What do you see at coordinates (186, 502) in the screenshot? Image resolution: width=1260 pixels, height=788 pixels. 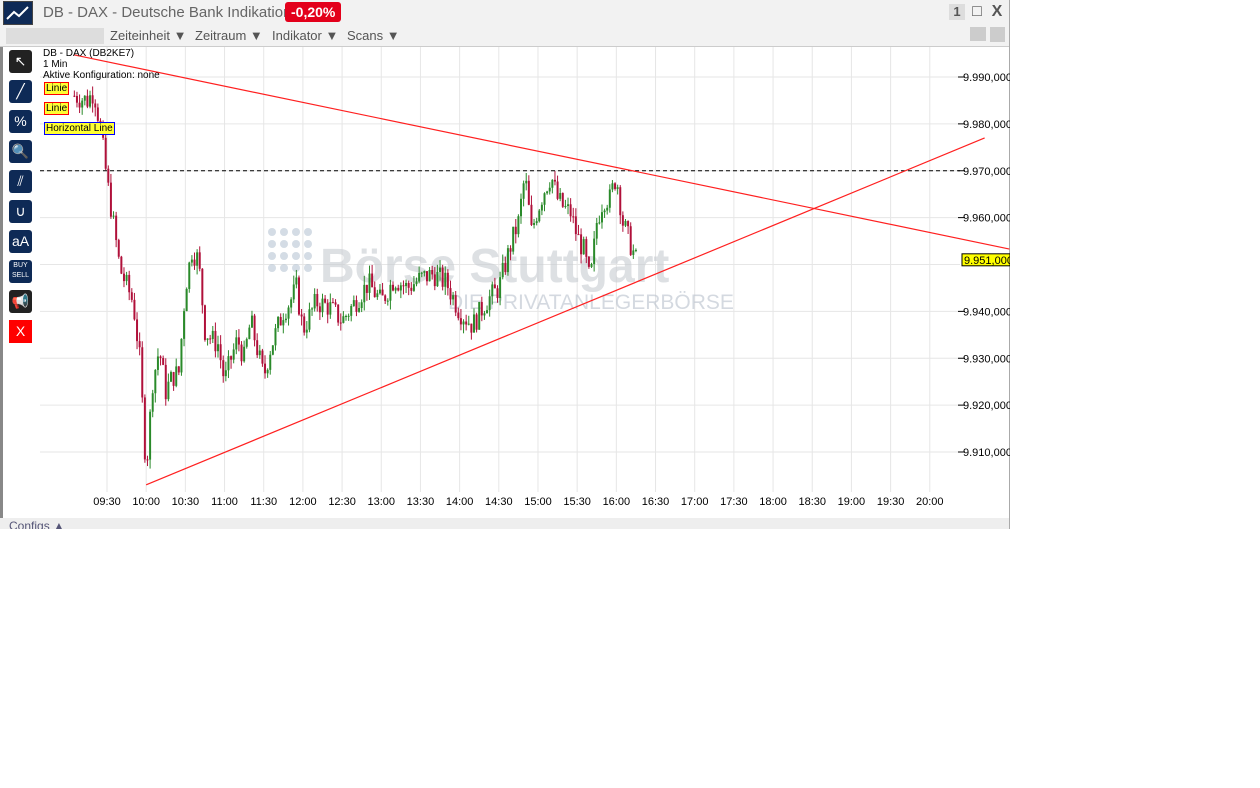 I see `x-tick-label: 10:30` at bounding box center [186, 502].